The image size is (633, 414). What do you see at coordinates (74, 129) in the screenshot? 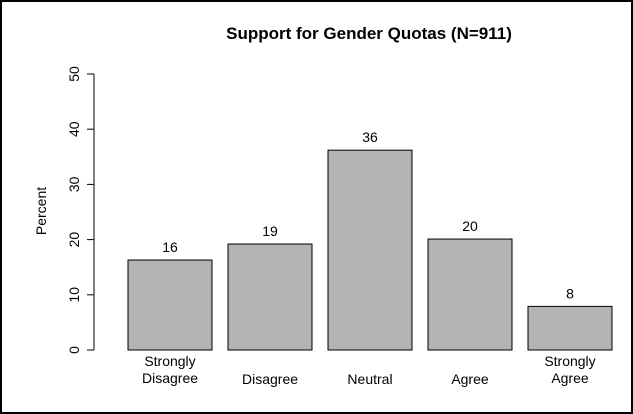
I see `y-tick-label: 40` at bounding box center [74, 129].